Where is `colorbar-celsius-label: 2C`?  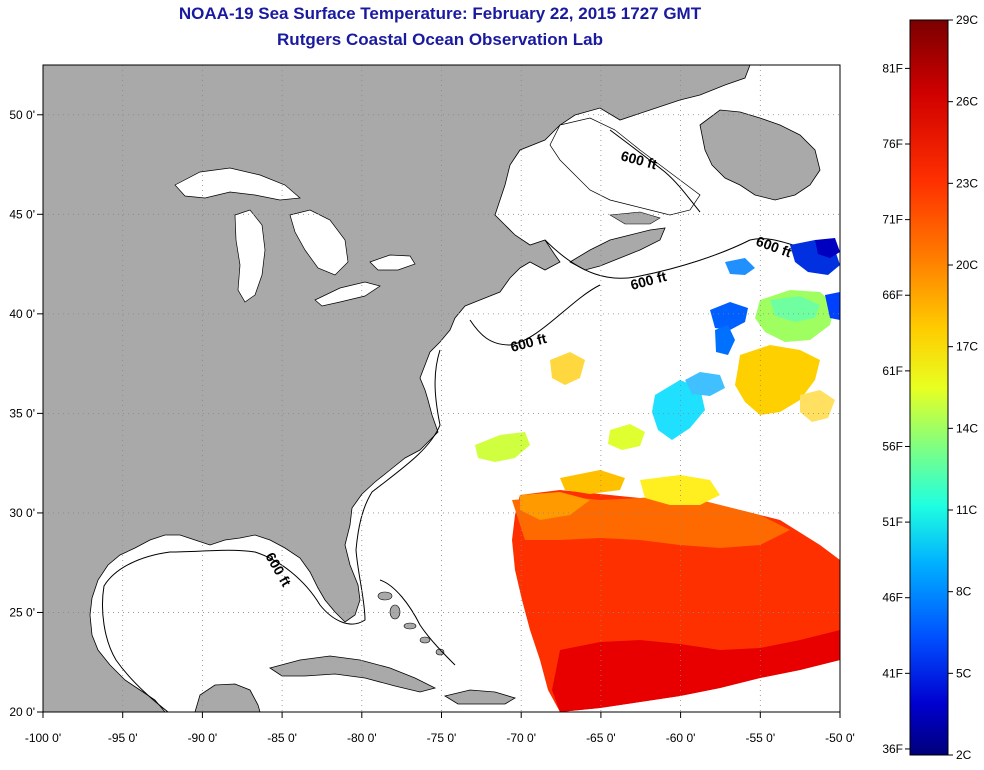
colorbar-celsius-label: 2C is located at coordinates (964, 755).